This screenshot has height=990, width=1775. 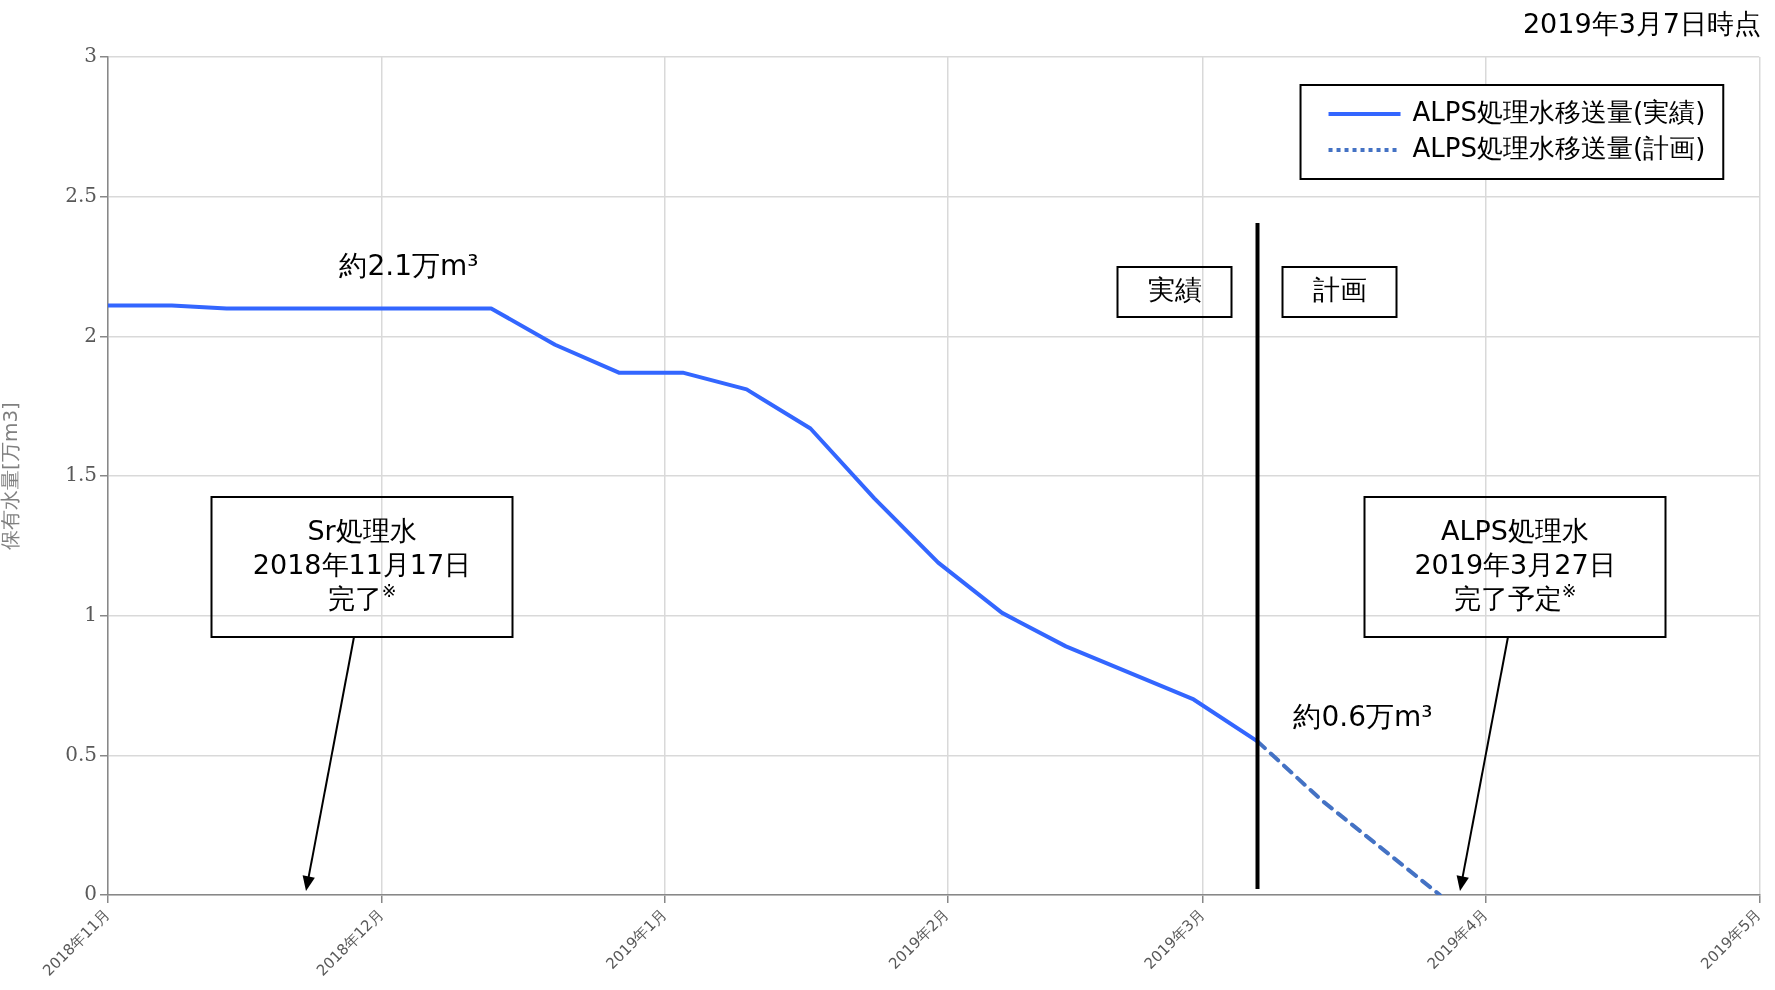 What do you see at coordinates (1642, 24) in the screenshot?
I see `chart-subtitle: 2019年3月7日時点` at bounding box center [1642, 24].